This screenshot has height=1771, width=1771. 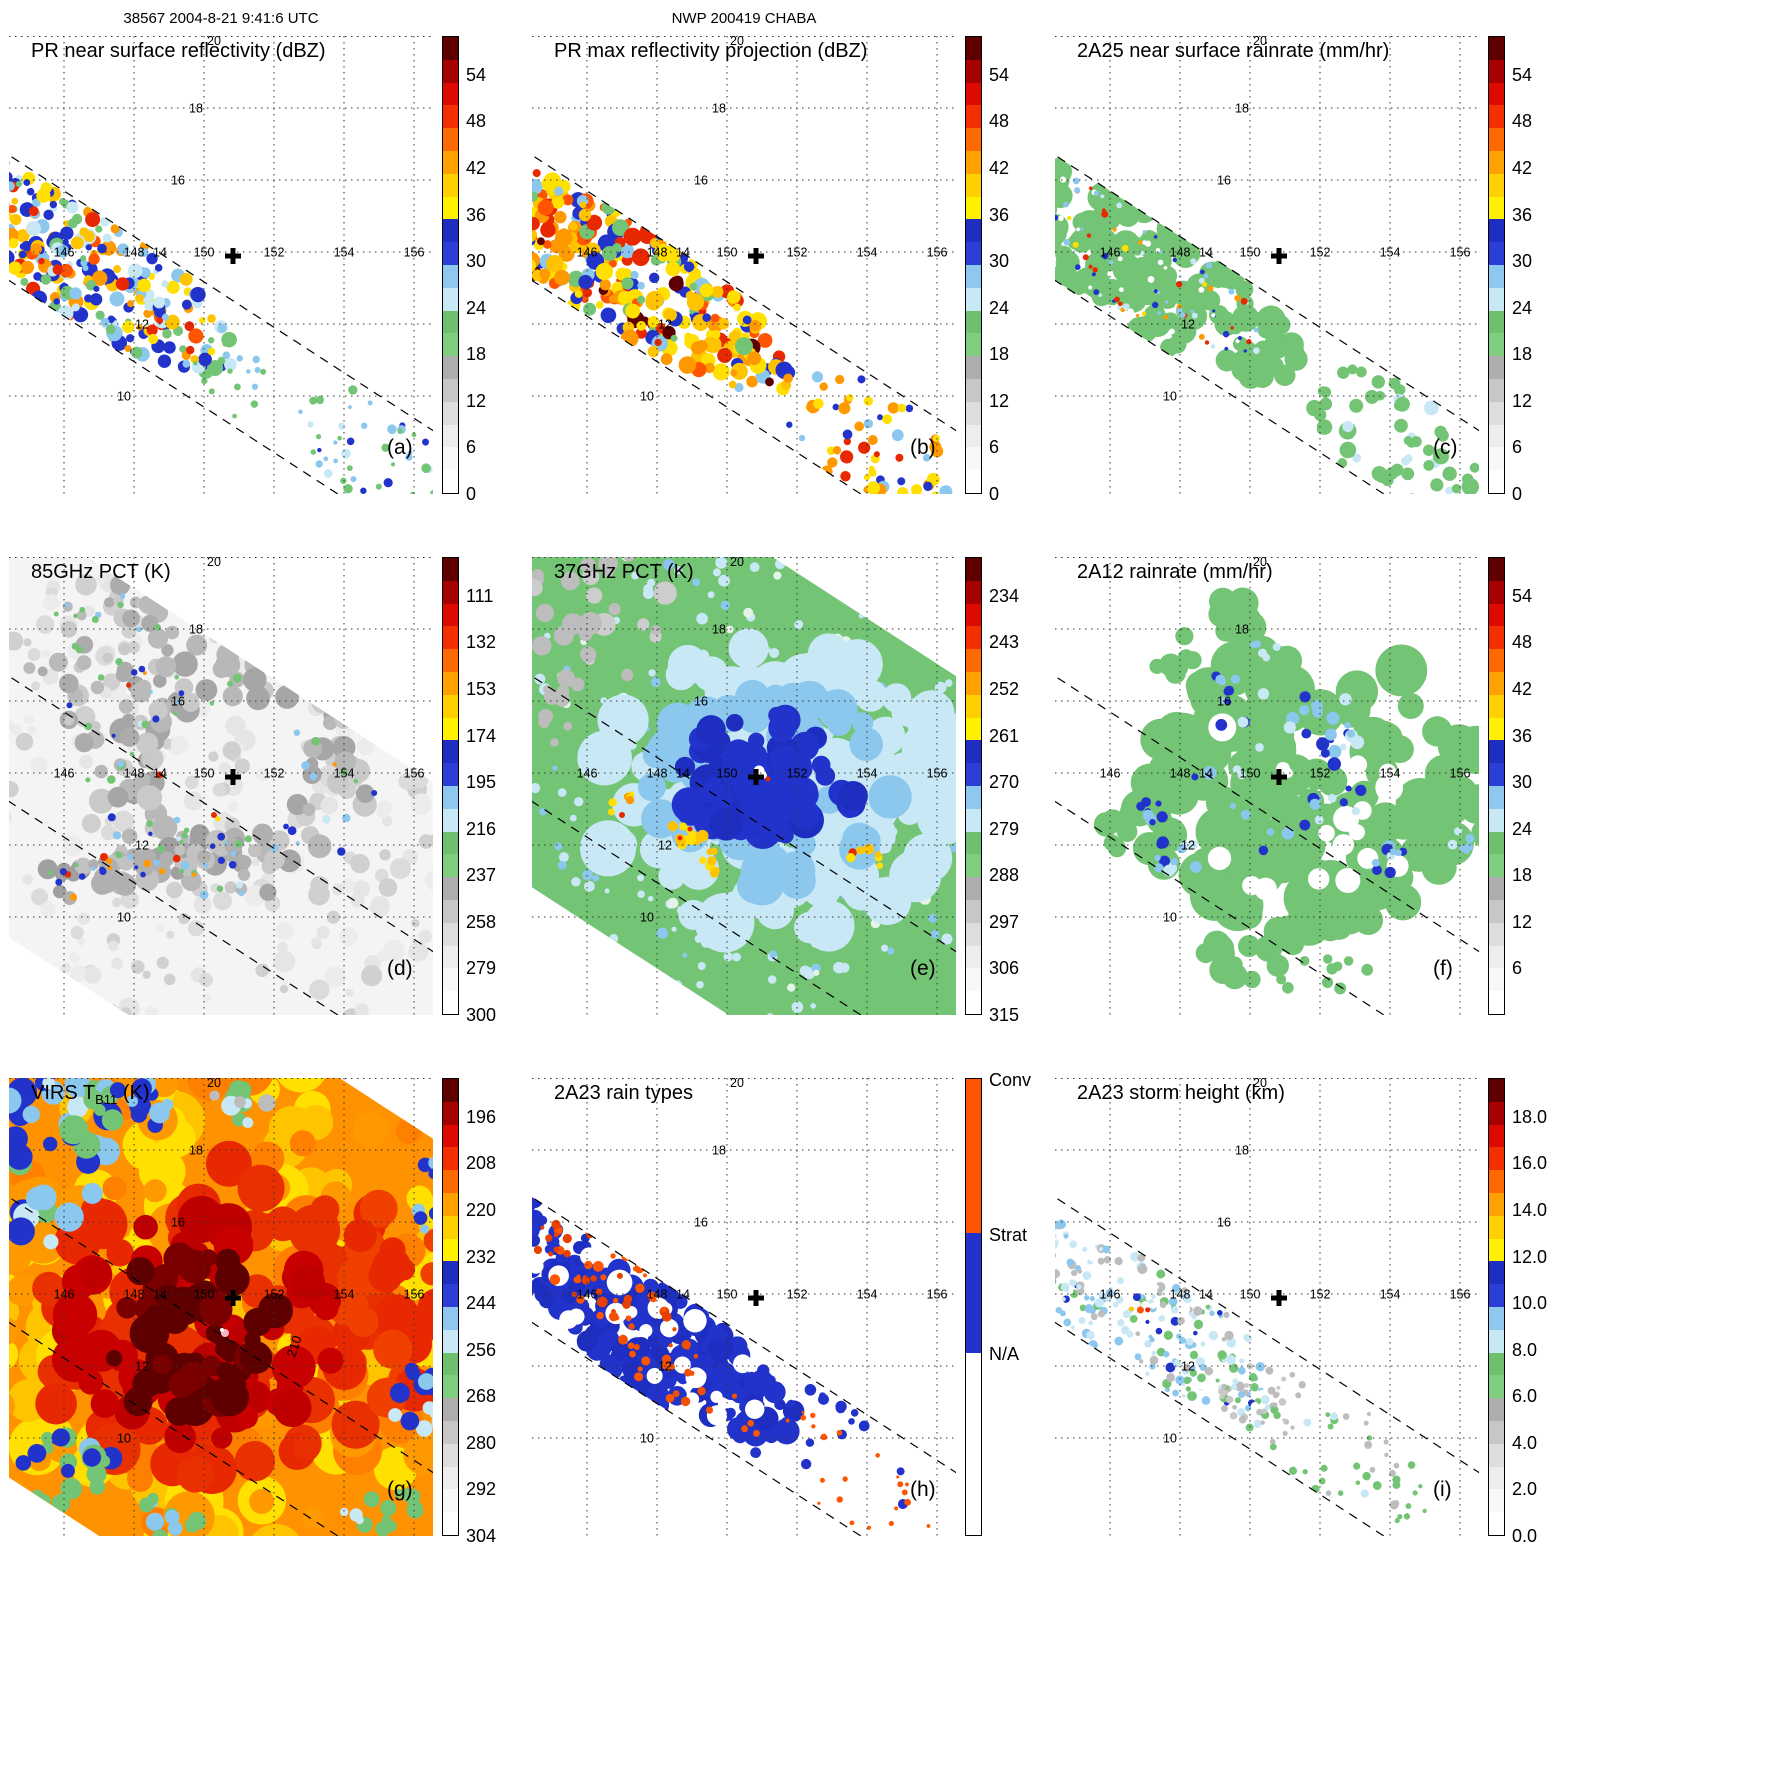 What do you see at coordinates (657, 253) in the screenshot?
I see `lon-label: 148` at bounding box center [657, 253].